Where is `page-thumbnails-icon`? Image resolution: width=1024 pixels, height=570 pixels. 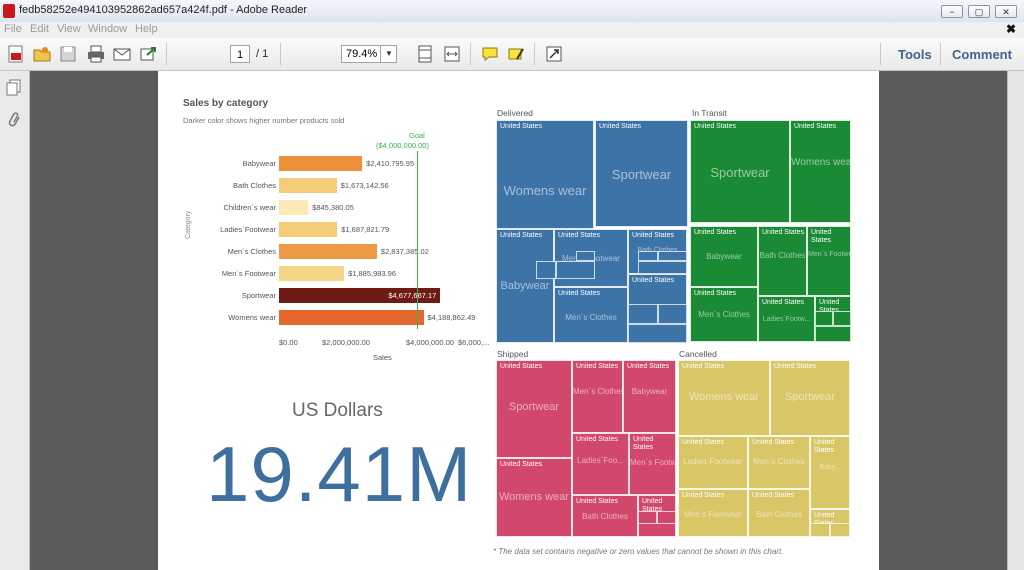
page-thumbnails-icon is located at coordinates (14, 87).